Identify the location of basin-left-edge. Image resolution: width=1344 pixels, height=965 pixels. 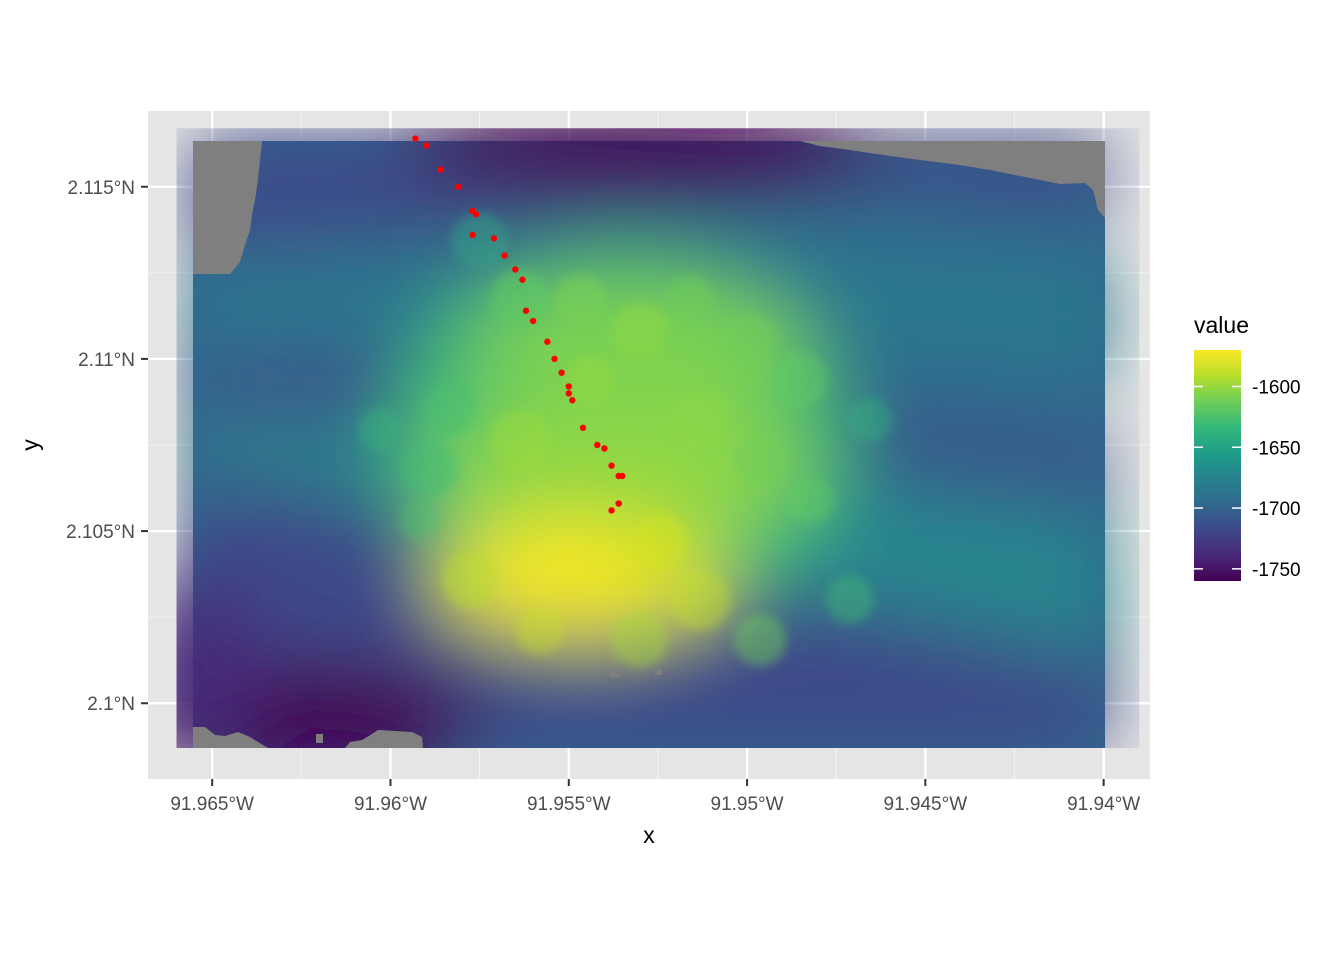
(218, 659).